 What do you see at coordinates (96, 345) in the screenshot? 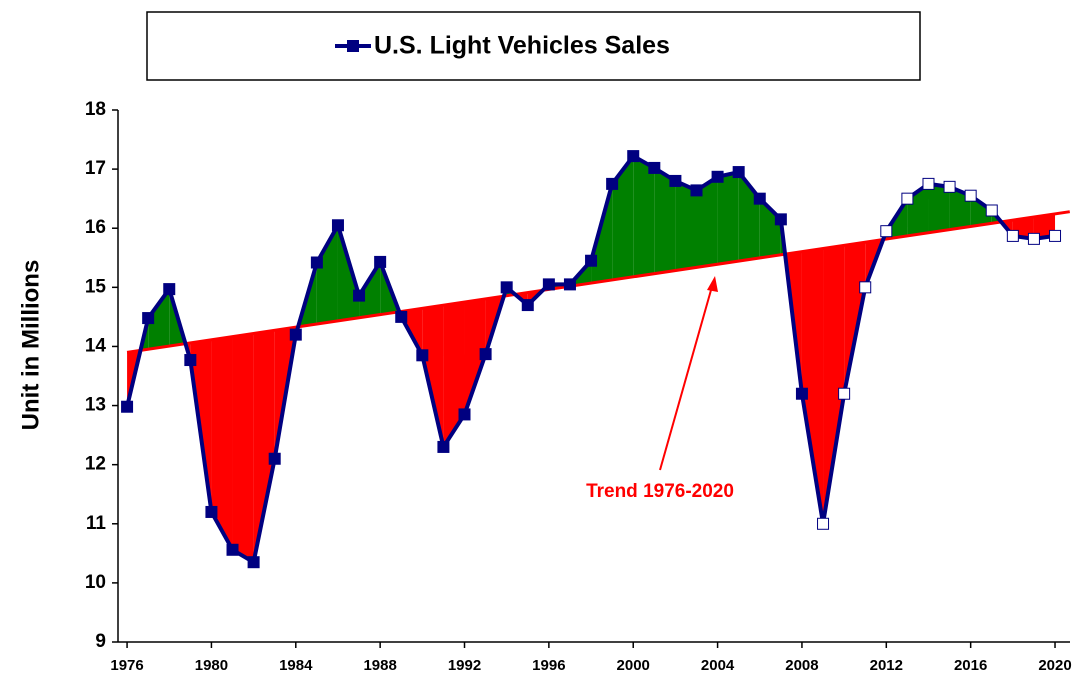
I see `y-tick-label: 14` at bounding box center [96, 345].